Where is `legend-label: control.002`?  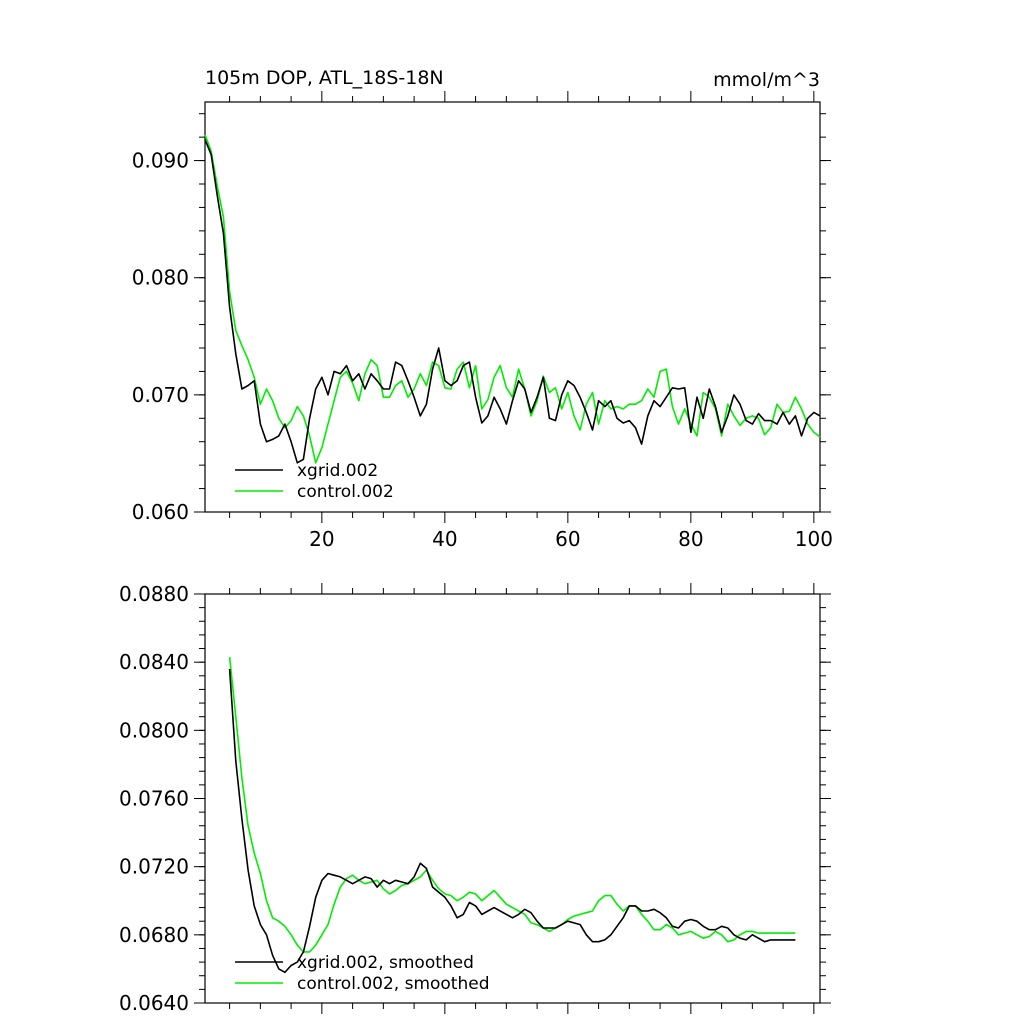 legend-label: control.002 is located at coordinates (345, 492).